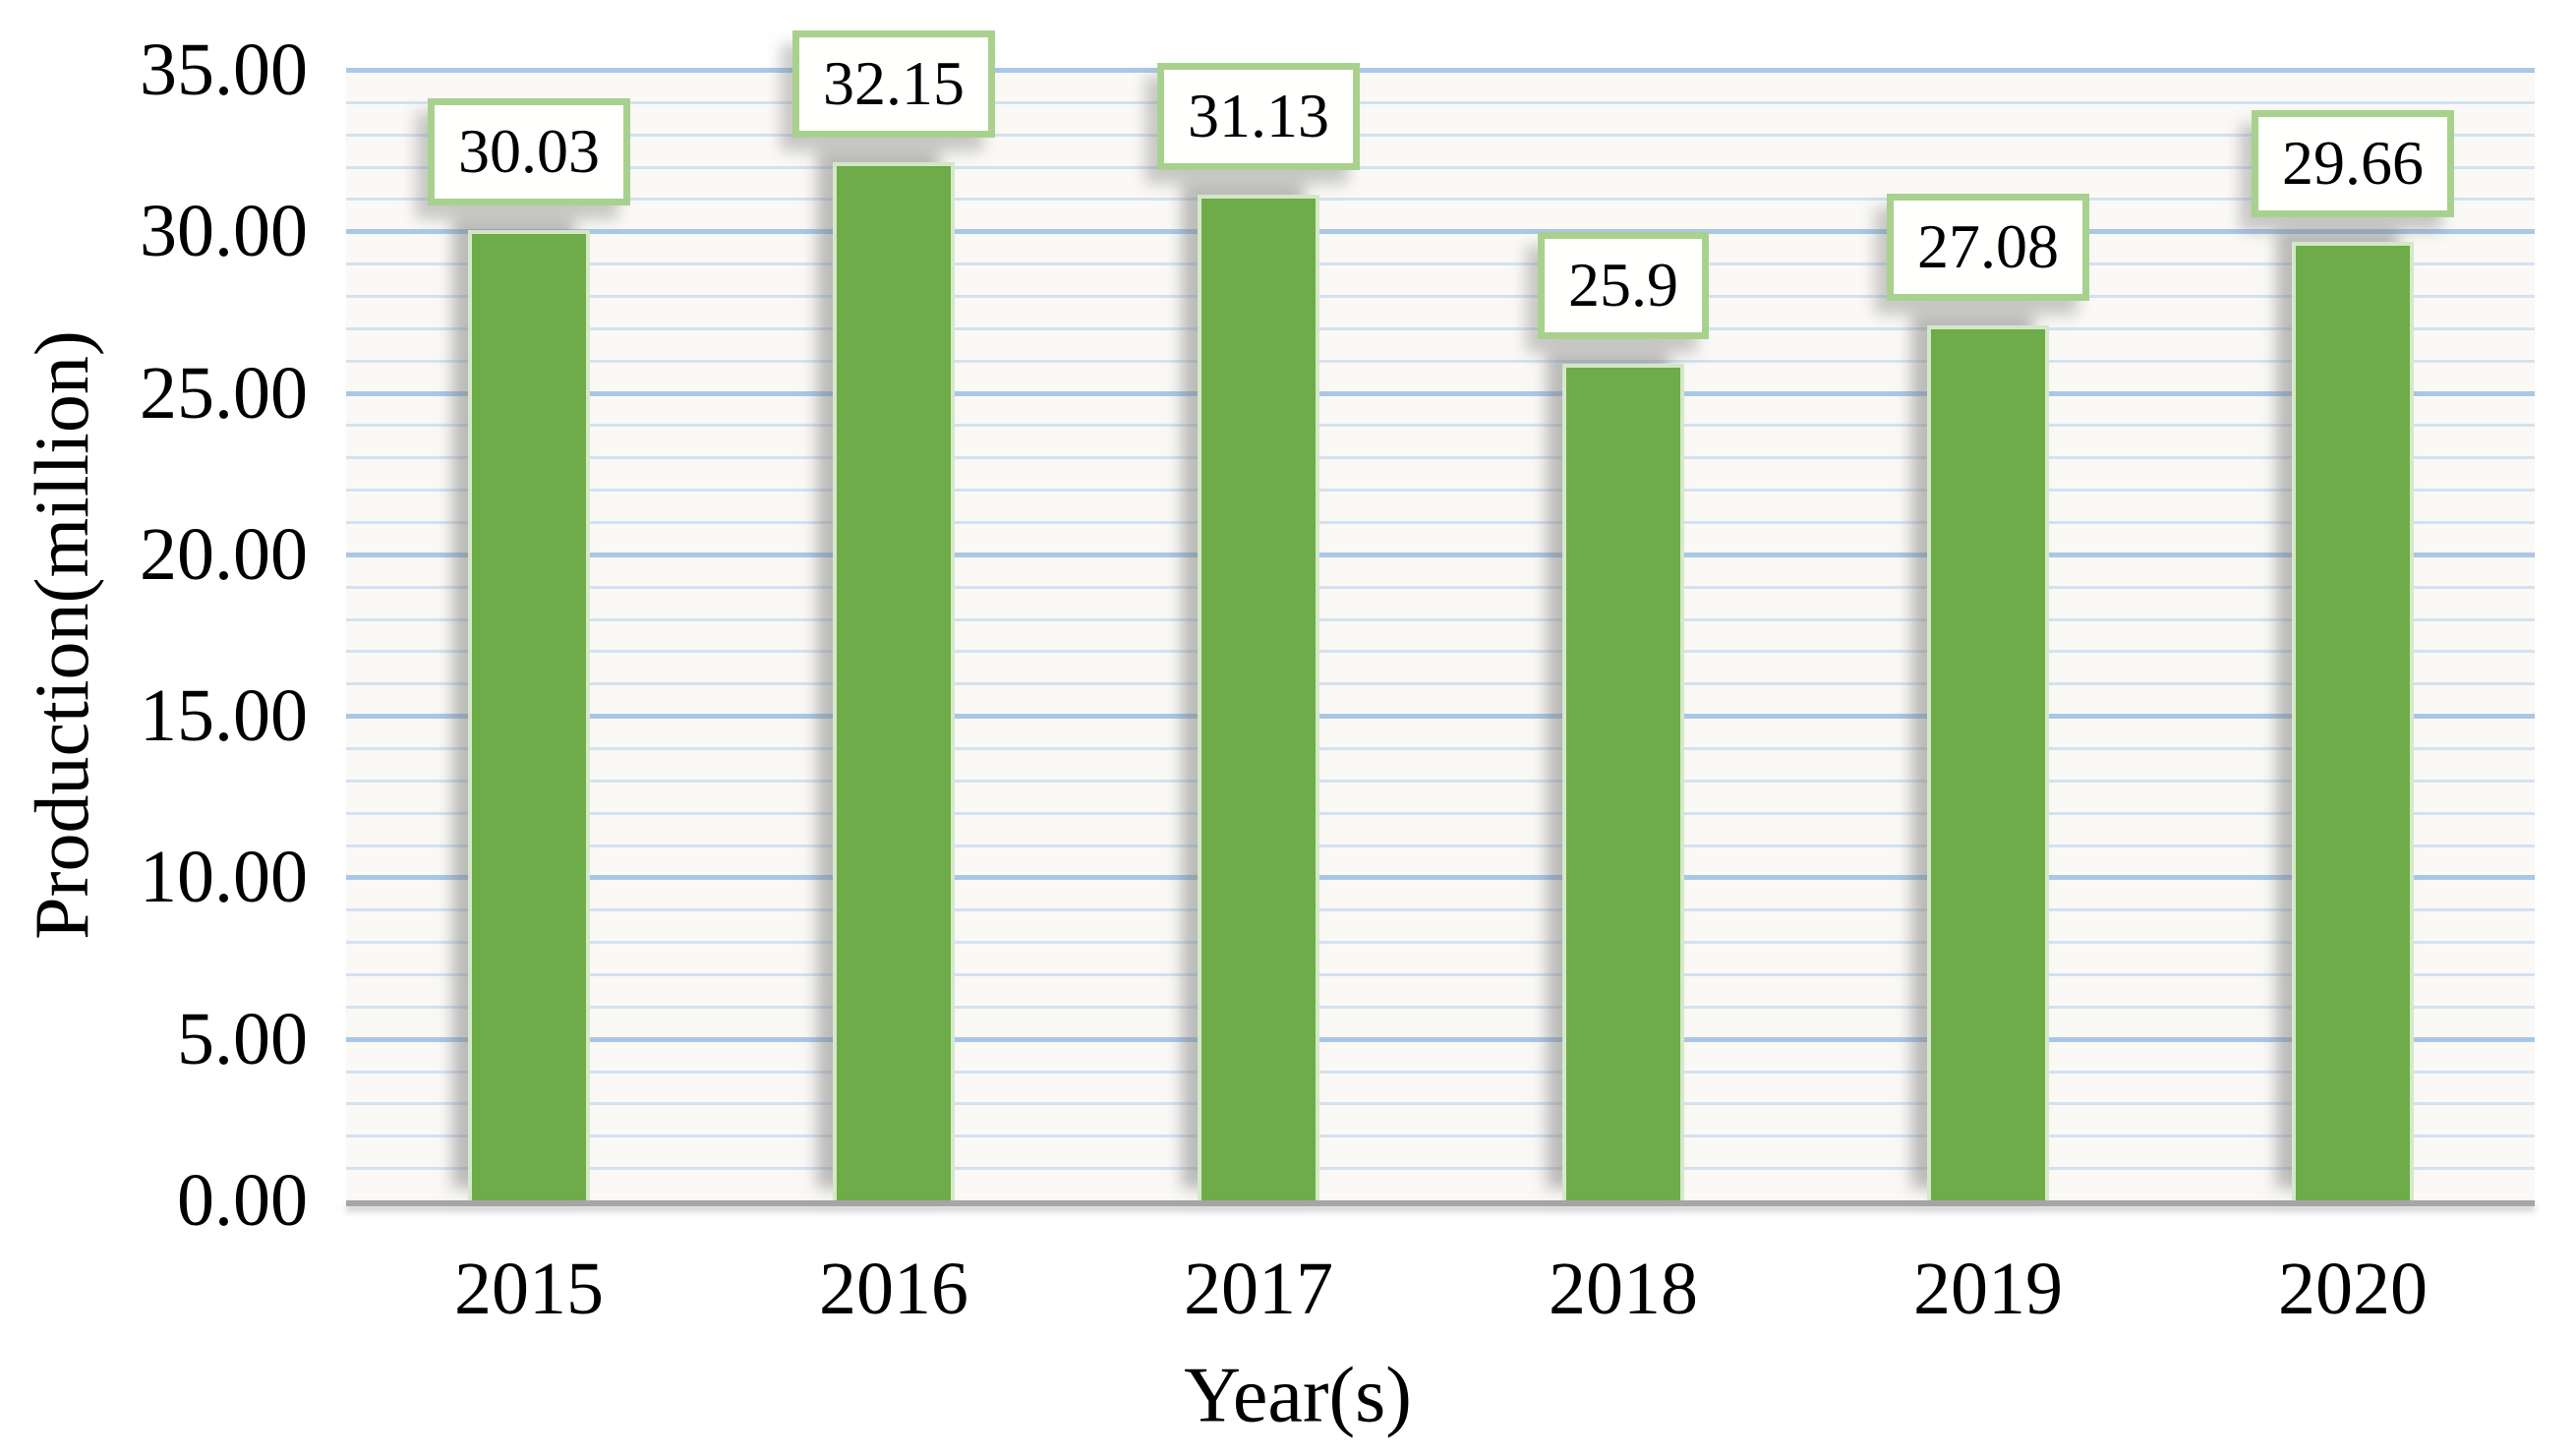 This screenshot has height=1455, width=2576. I want to click on bar-2015, so click(529, 715).